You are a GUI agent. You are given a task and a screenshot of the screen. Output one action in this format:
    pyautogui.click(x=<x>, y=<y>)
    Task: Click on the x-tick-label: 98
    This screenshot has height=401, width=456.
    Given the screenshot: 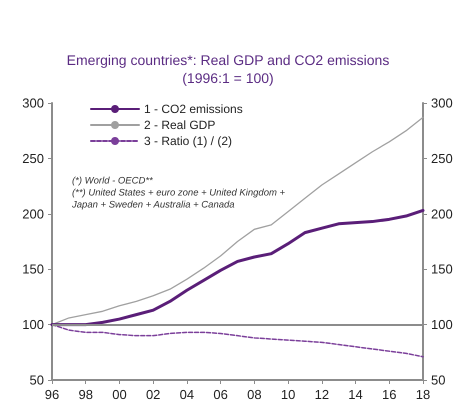 What is the action you would take?
    pyautogui.click(x=85, y=394)
    